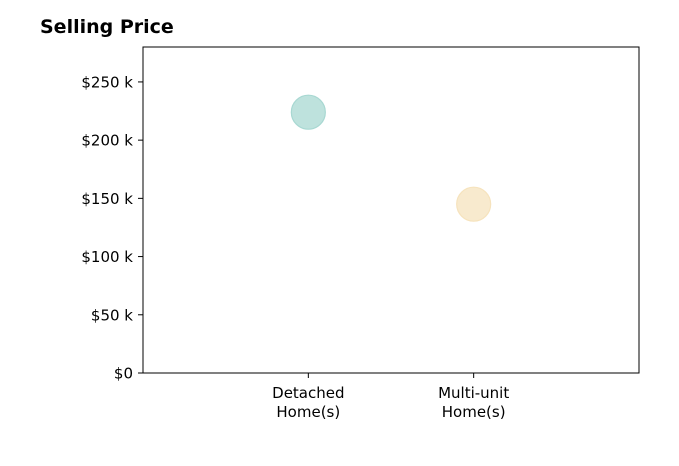 The width and height of the screenshot is (679, 466). Describe the element at coordinates (473, 402) in the screenshot. I see `x-tick-label-1: Multi-unit Home(s)` at that location.